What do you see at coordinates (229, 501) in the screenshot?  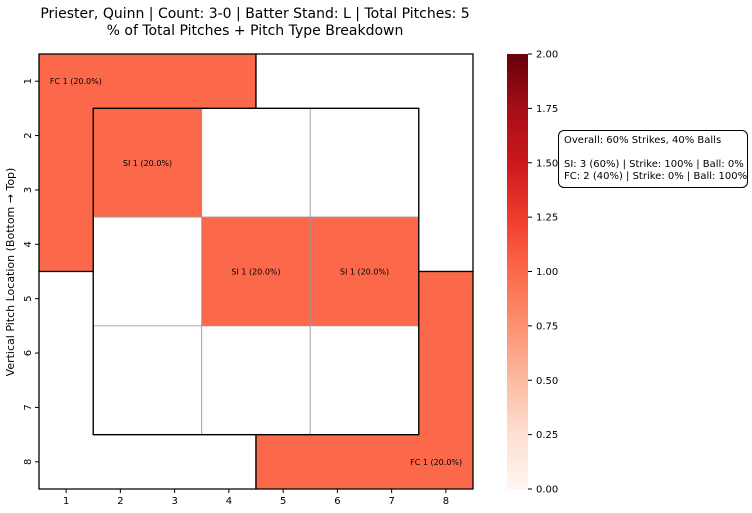 I see `x-tick-label: 4` at bounding box center [229, 501].